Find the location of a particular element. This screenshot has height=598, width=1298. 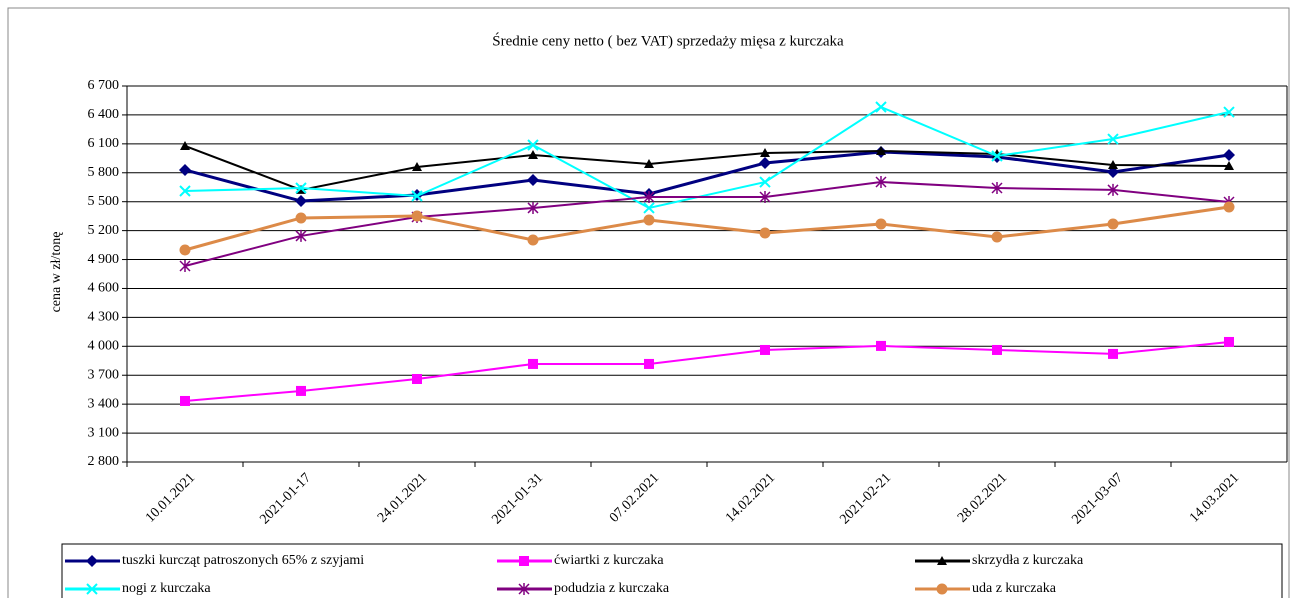

legend-label: uda z kurczaka is located at coordinates (1014, 588).